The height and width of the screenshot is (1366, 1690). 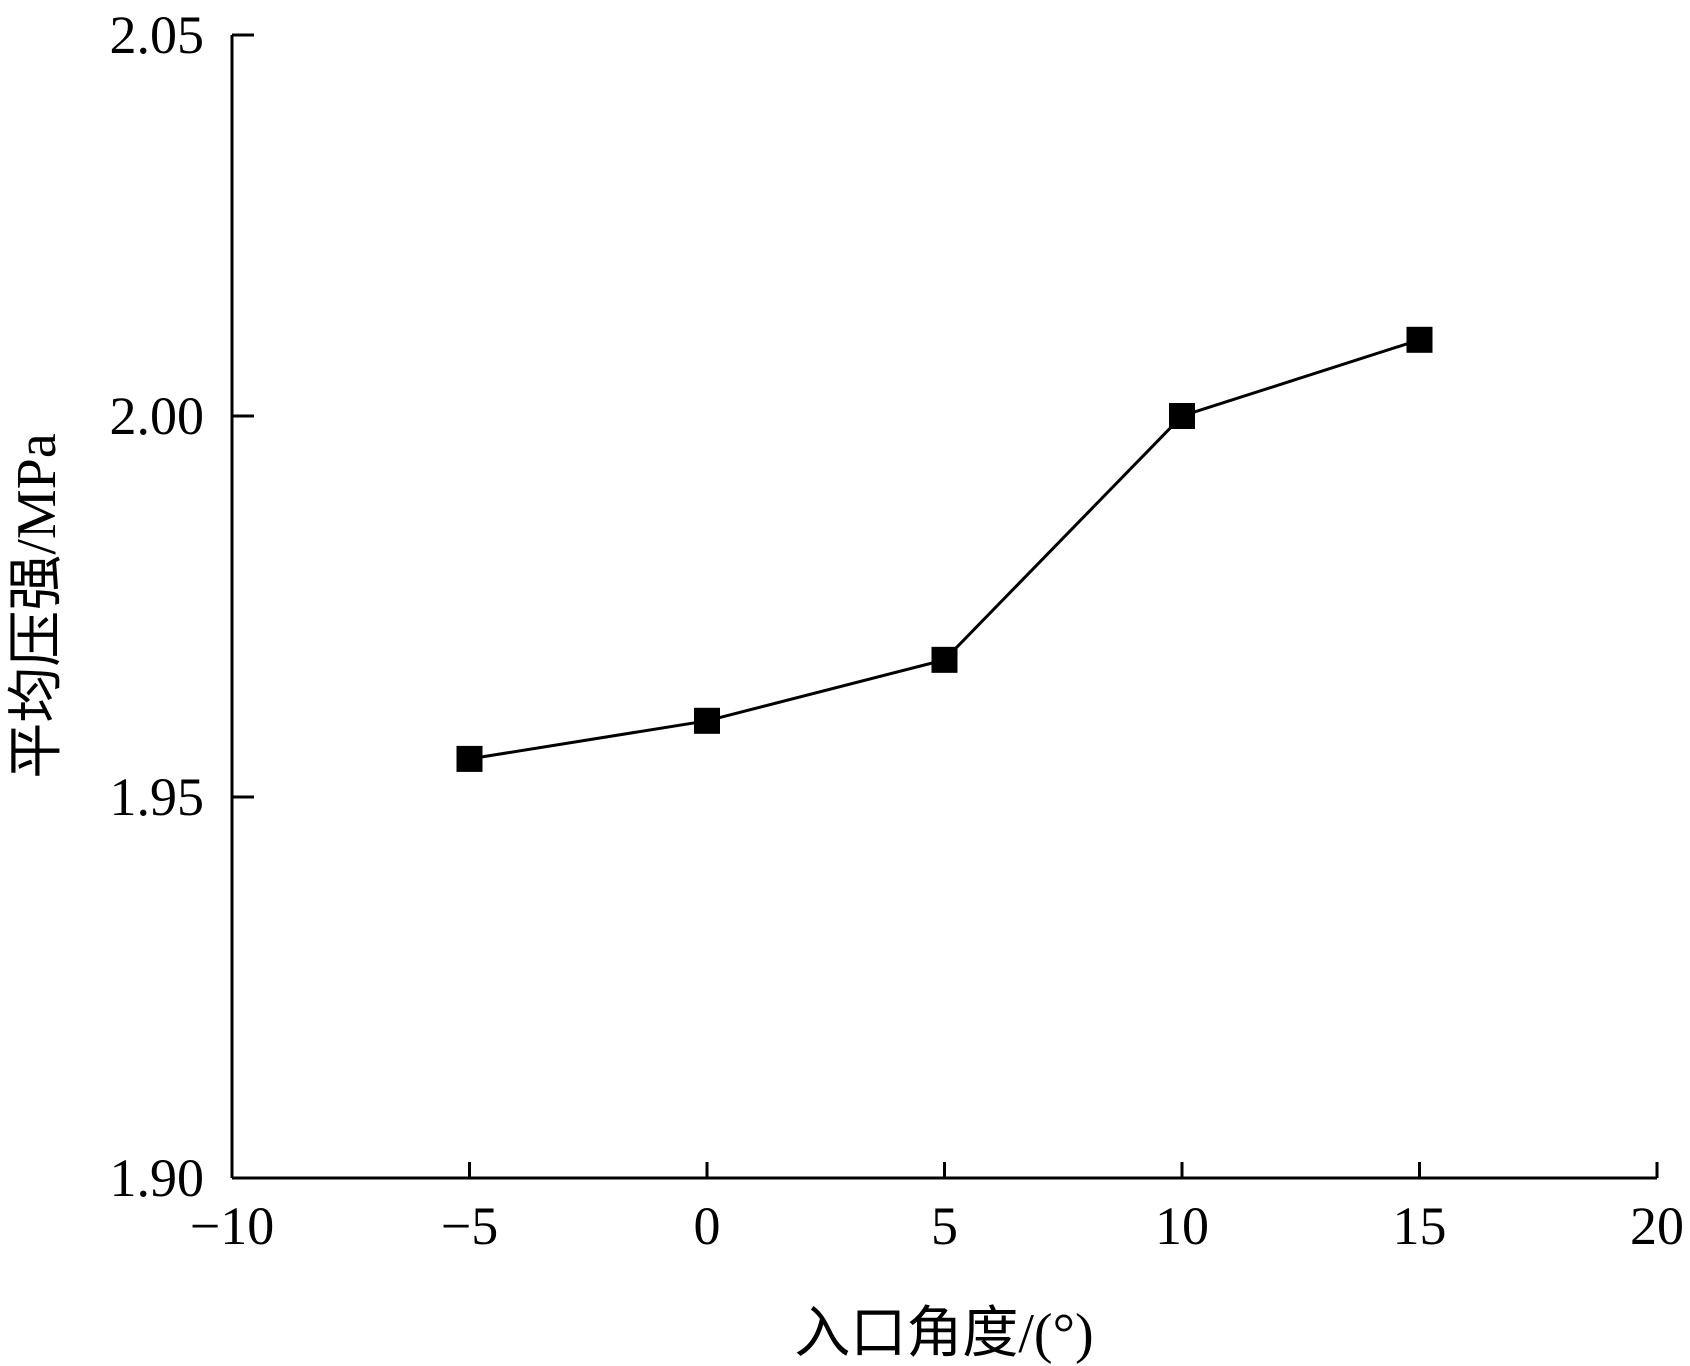 What do you see at coordinates (1182, 1226) in the screenshot?
I see `x-tick-label: 10` at bounding box center [1182, 1226].